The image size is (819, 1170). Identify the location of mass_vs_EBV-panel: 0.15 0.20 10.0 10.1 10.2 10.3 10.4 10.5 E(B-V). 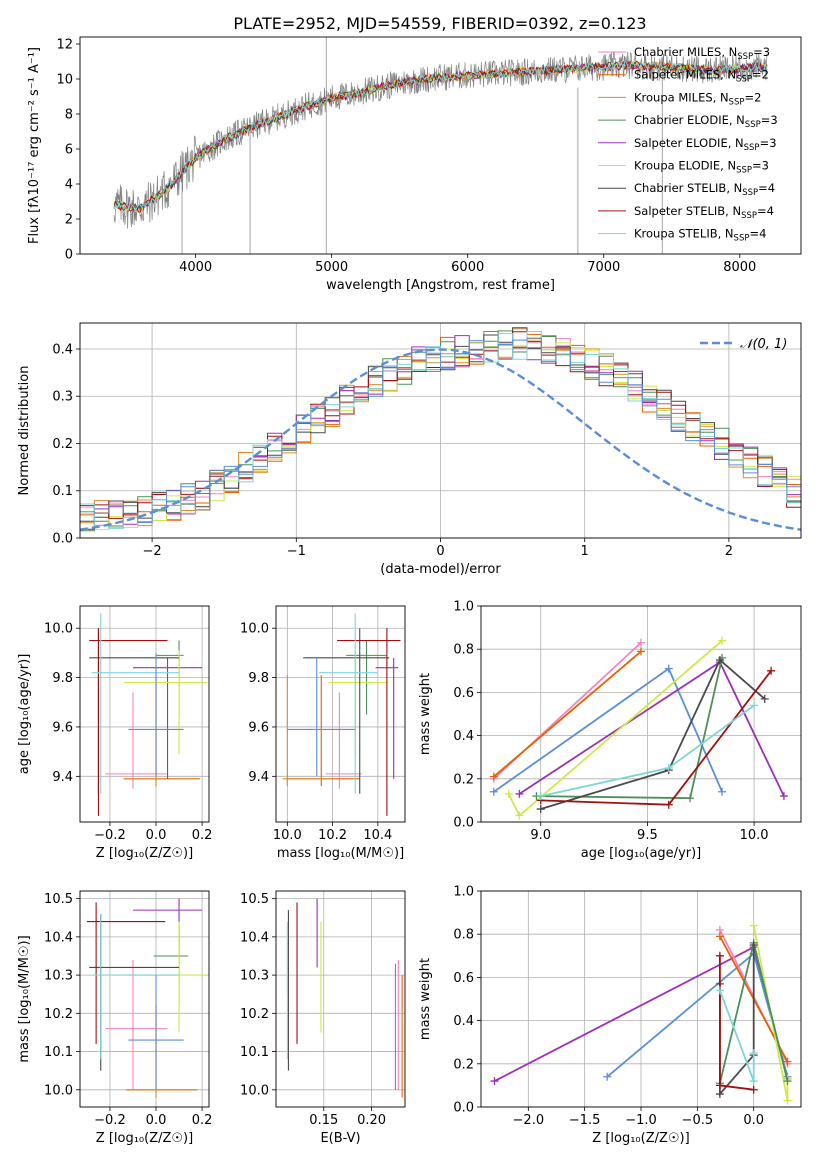
(323, 1018).